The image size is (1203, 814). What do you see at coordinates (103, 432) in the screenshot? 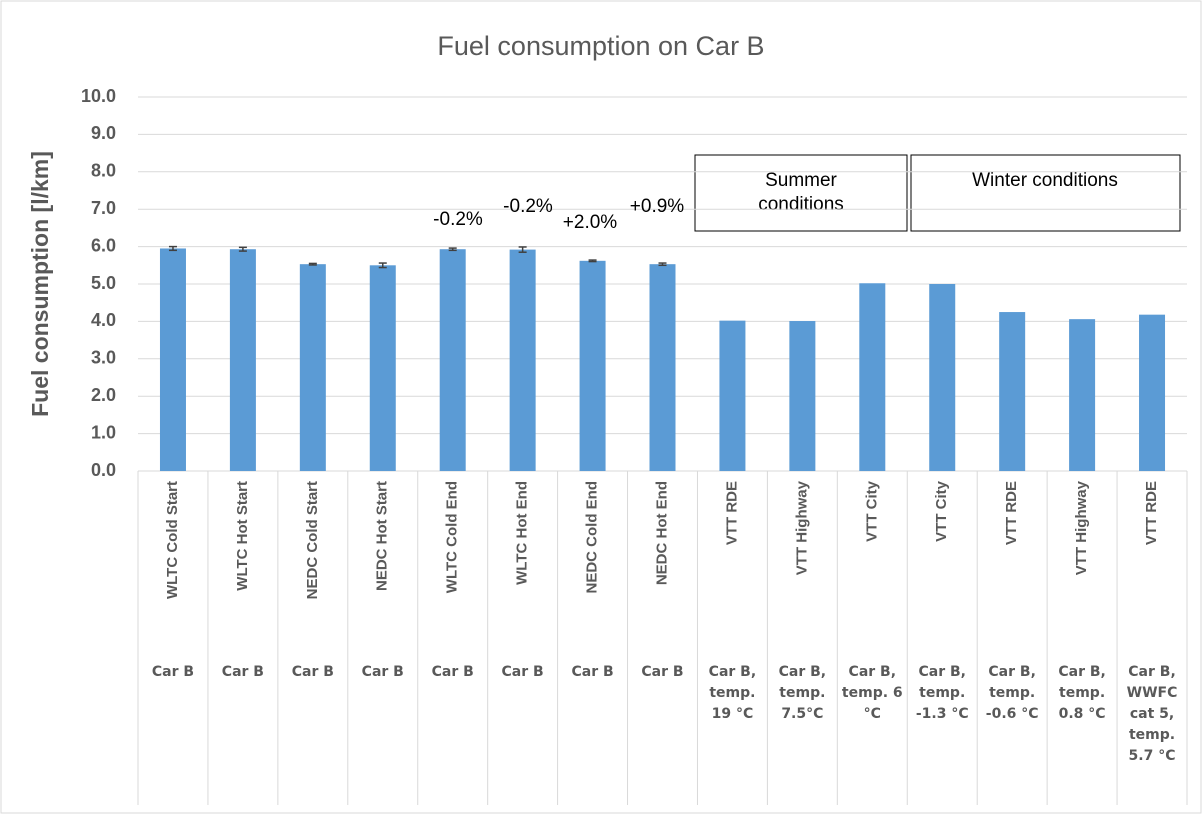
I see `y-tick-label: 1.0` at bounding box center [103, 432].